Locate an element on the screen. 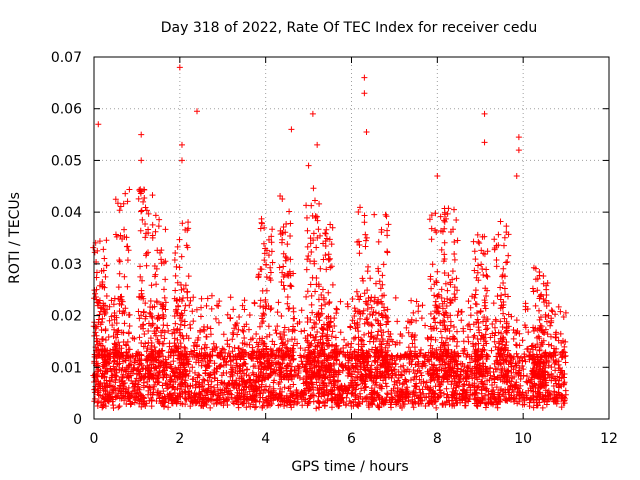 The height and width of the screenshot is (480, 640). y-tick-label: 0.07 is located at coordinates (66, 58).